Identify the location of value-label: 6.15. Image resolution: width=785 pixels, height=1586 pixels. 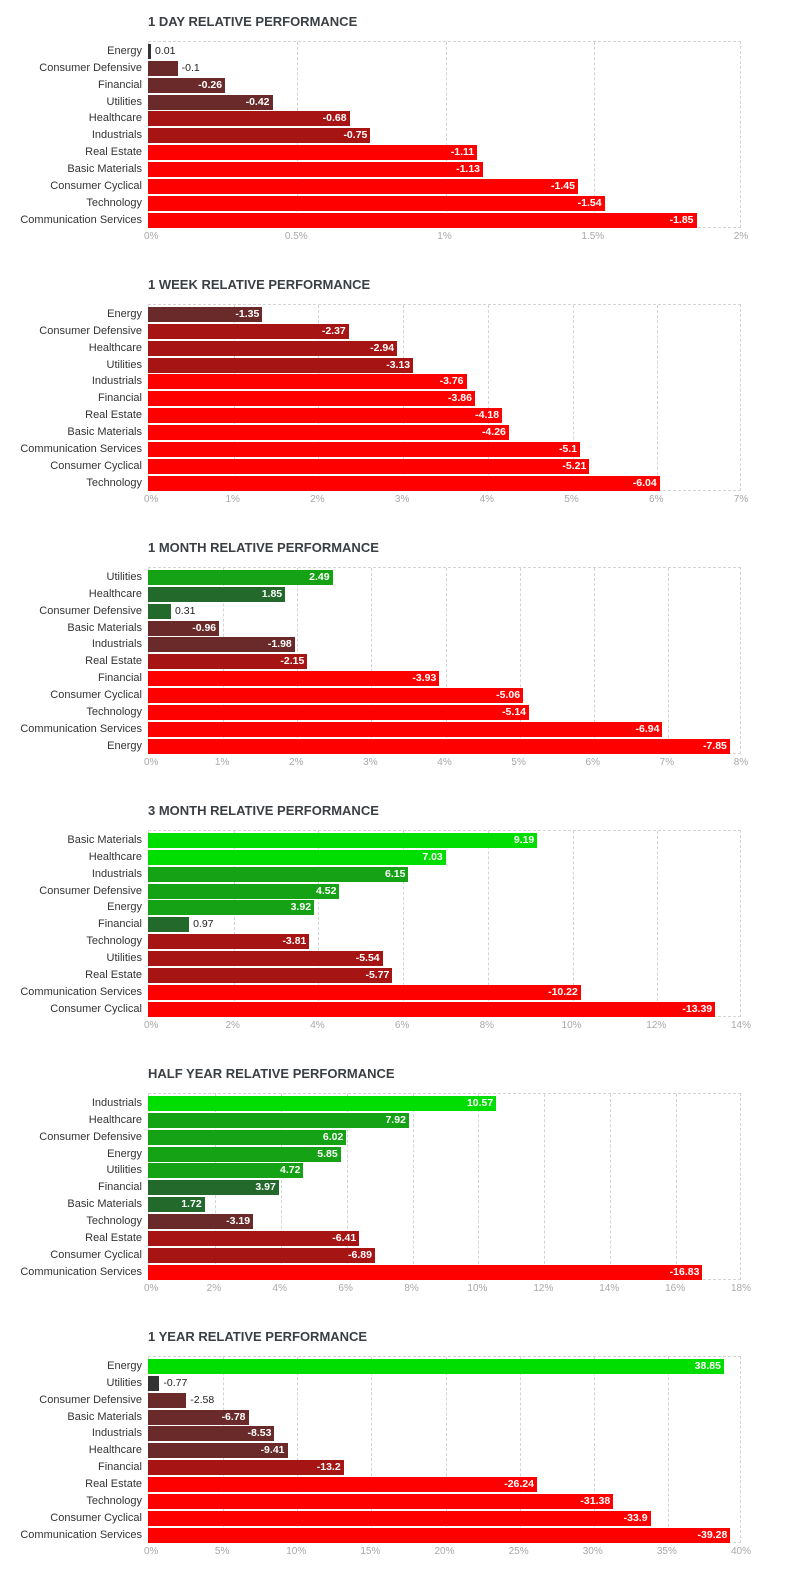
(395, 873).